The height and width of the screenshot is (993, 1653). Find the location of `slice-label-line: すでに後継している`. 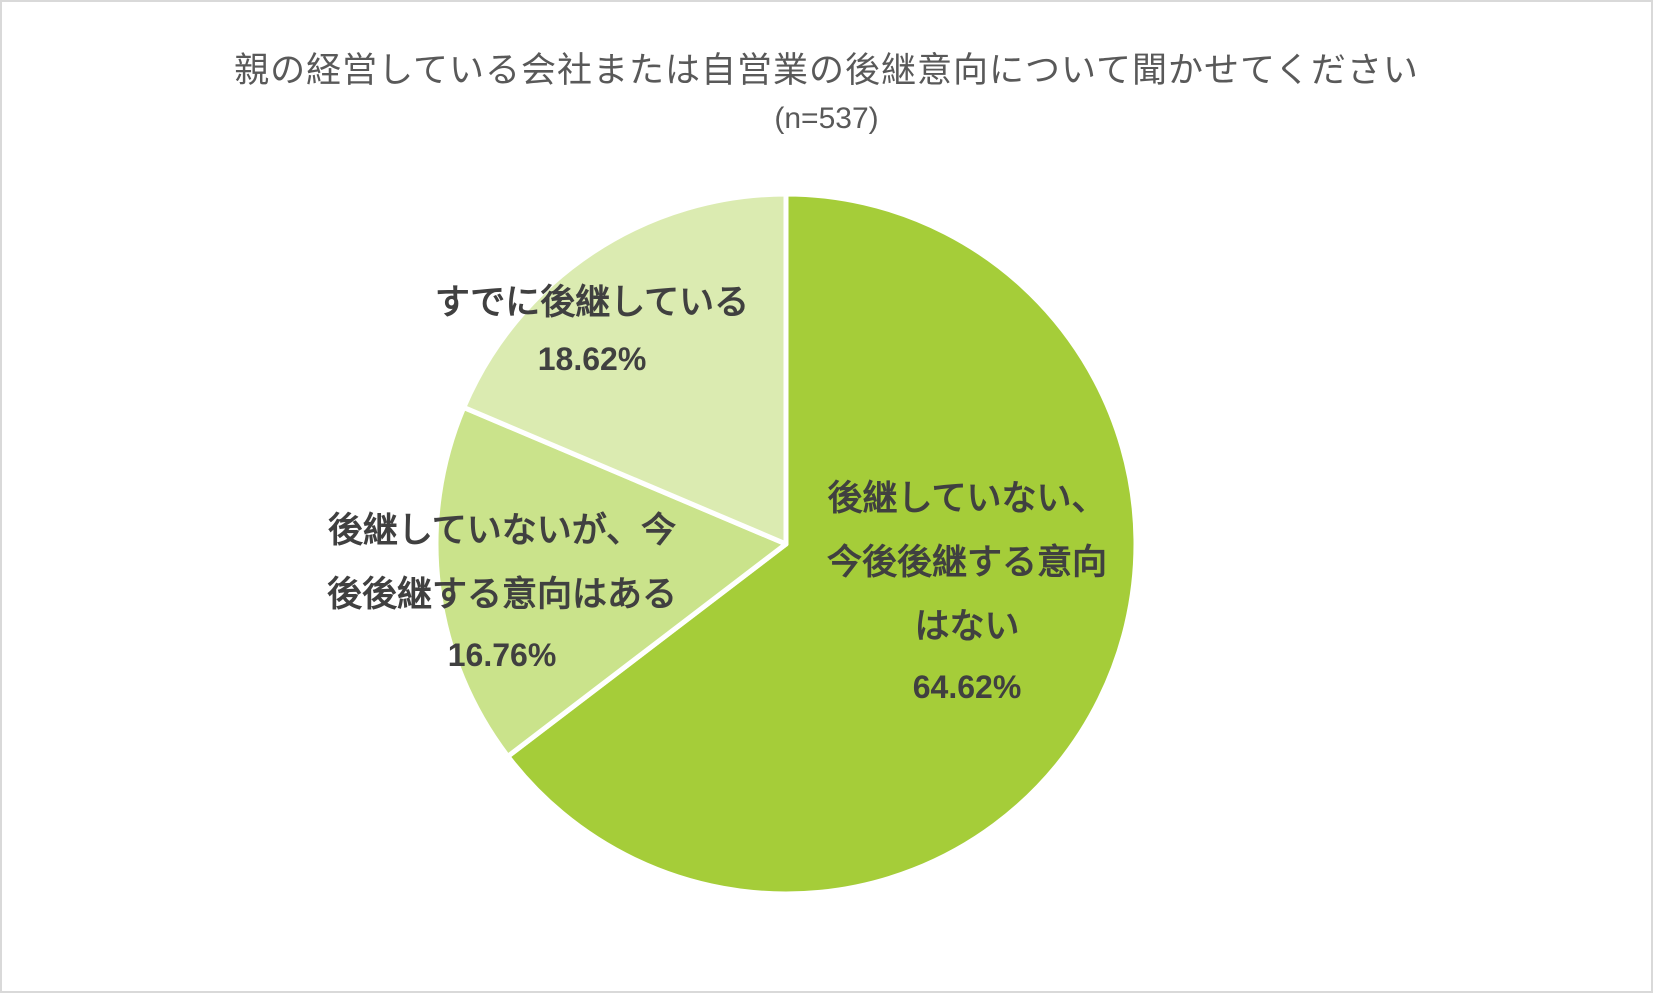

slice-label-line: すでに後継している is located at coordinates (592, 303).